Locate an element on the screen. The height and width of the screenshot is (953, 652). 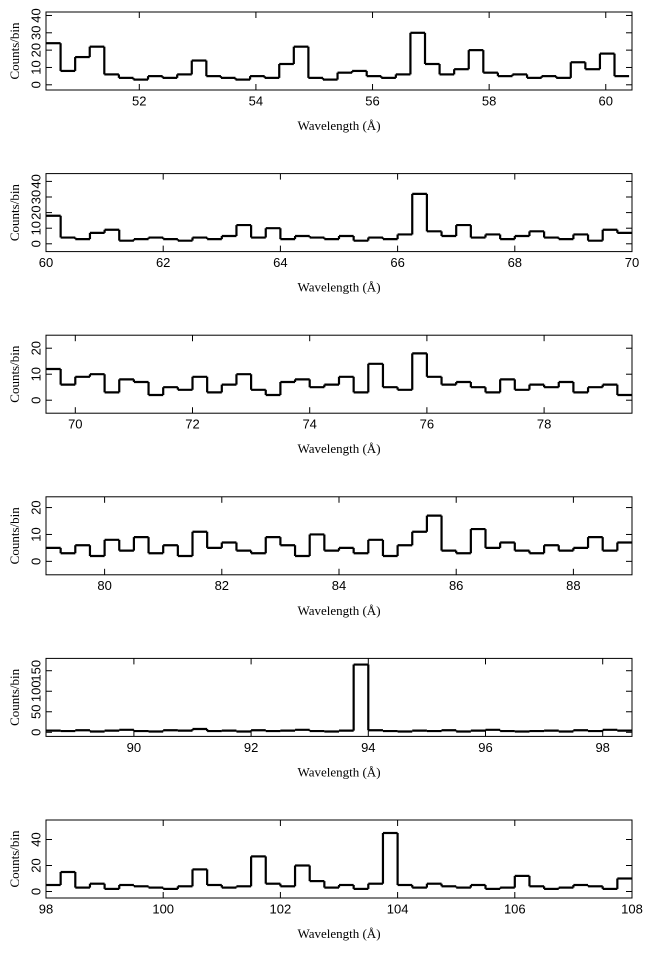
x-tick-label: 104 is located at coordinates (398, 908).